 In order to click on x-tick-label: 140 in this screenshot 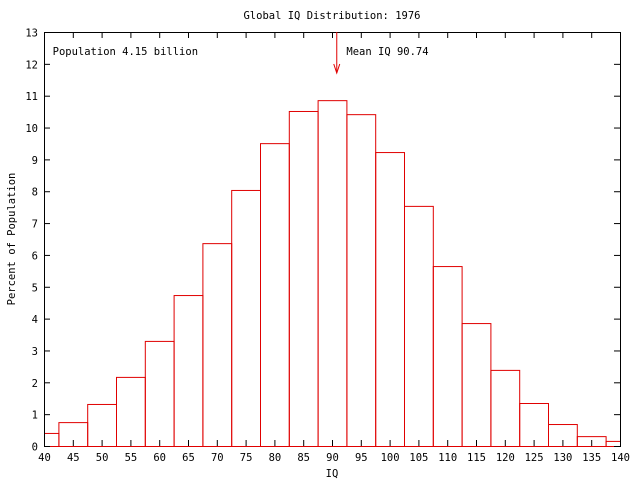, I will do `click(620, 458)`.